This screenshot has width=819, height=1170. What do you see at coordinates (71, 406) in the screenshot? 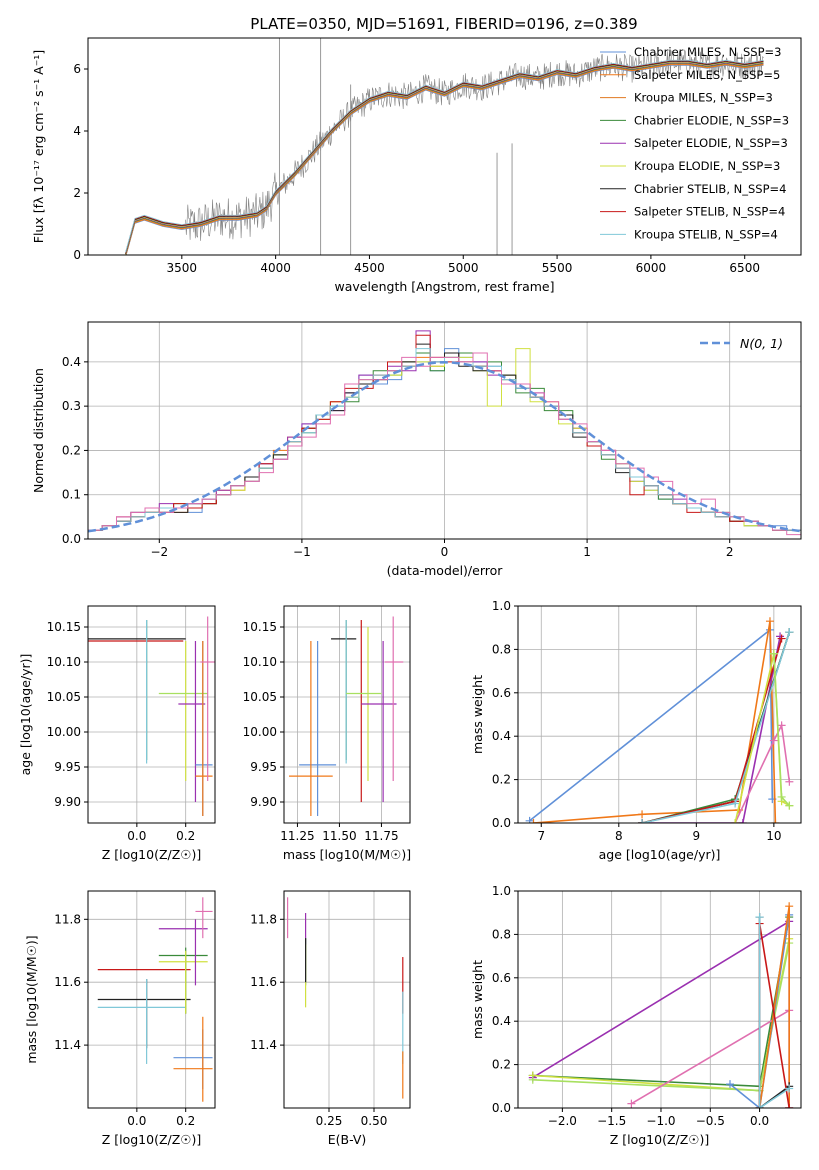
I see `y-tick-label: 0.3` at bounding box center [71, 406].